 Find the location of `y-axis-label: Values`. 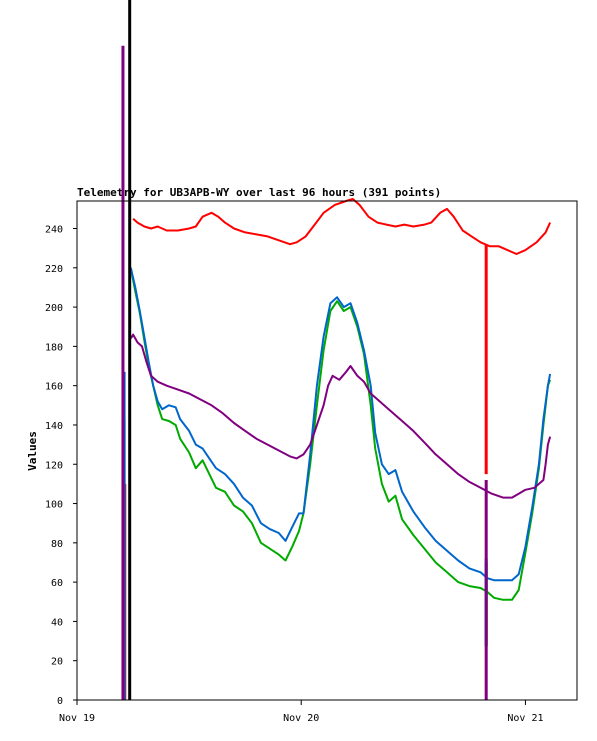

y-axis-label: Values is located at coordinates (32, 451).